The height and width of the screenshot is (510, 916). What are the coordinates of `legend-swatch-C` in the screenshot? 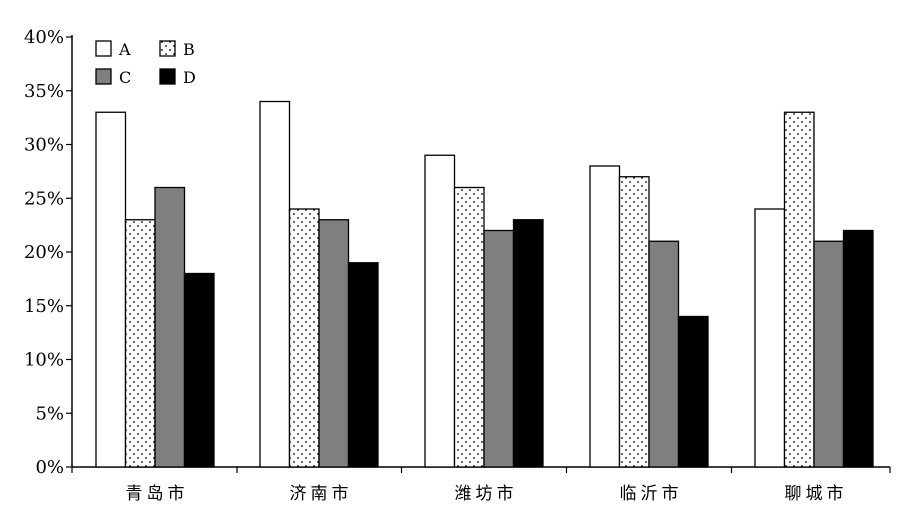 It's located at (103, 76).